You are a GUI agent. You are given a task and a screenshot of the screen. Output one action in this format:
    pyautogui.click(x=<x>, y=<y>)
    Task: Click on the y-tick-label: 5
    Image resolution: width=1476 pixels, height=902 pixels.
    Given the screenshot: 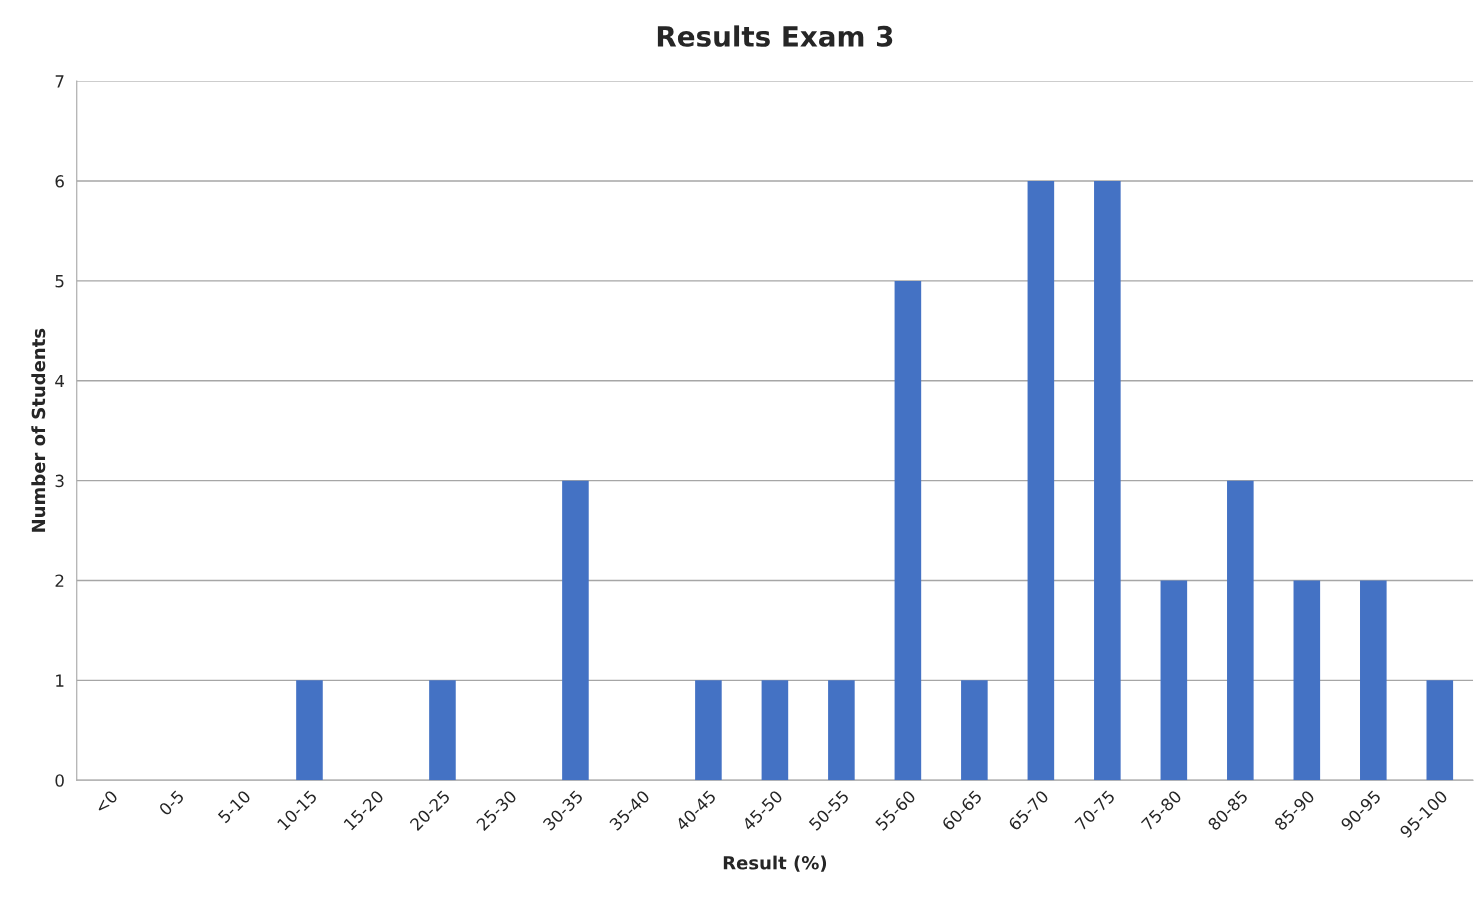 What is the action you would take?
    pyautogui.click(x=59, y=281)
    